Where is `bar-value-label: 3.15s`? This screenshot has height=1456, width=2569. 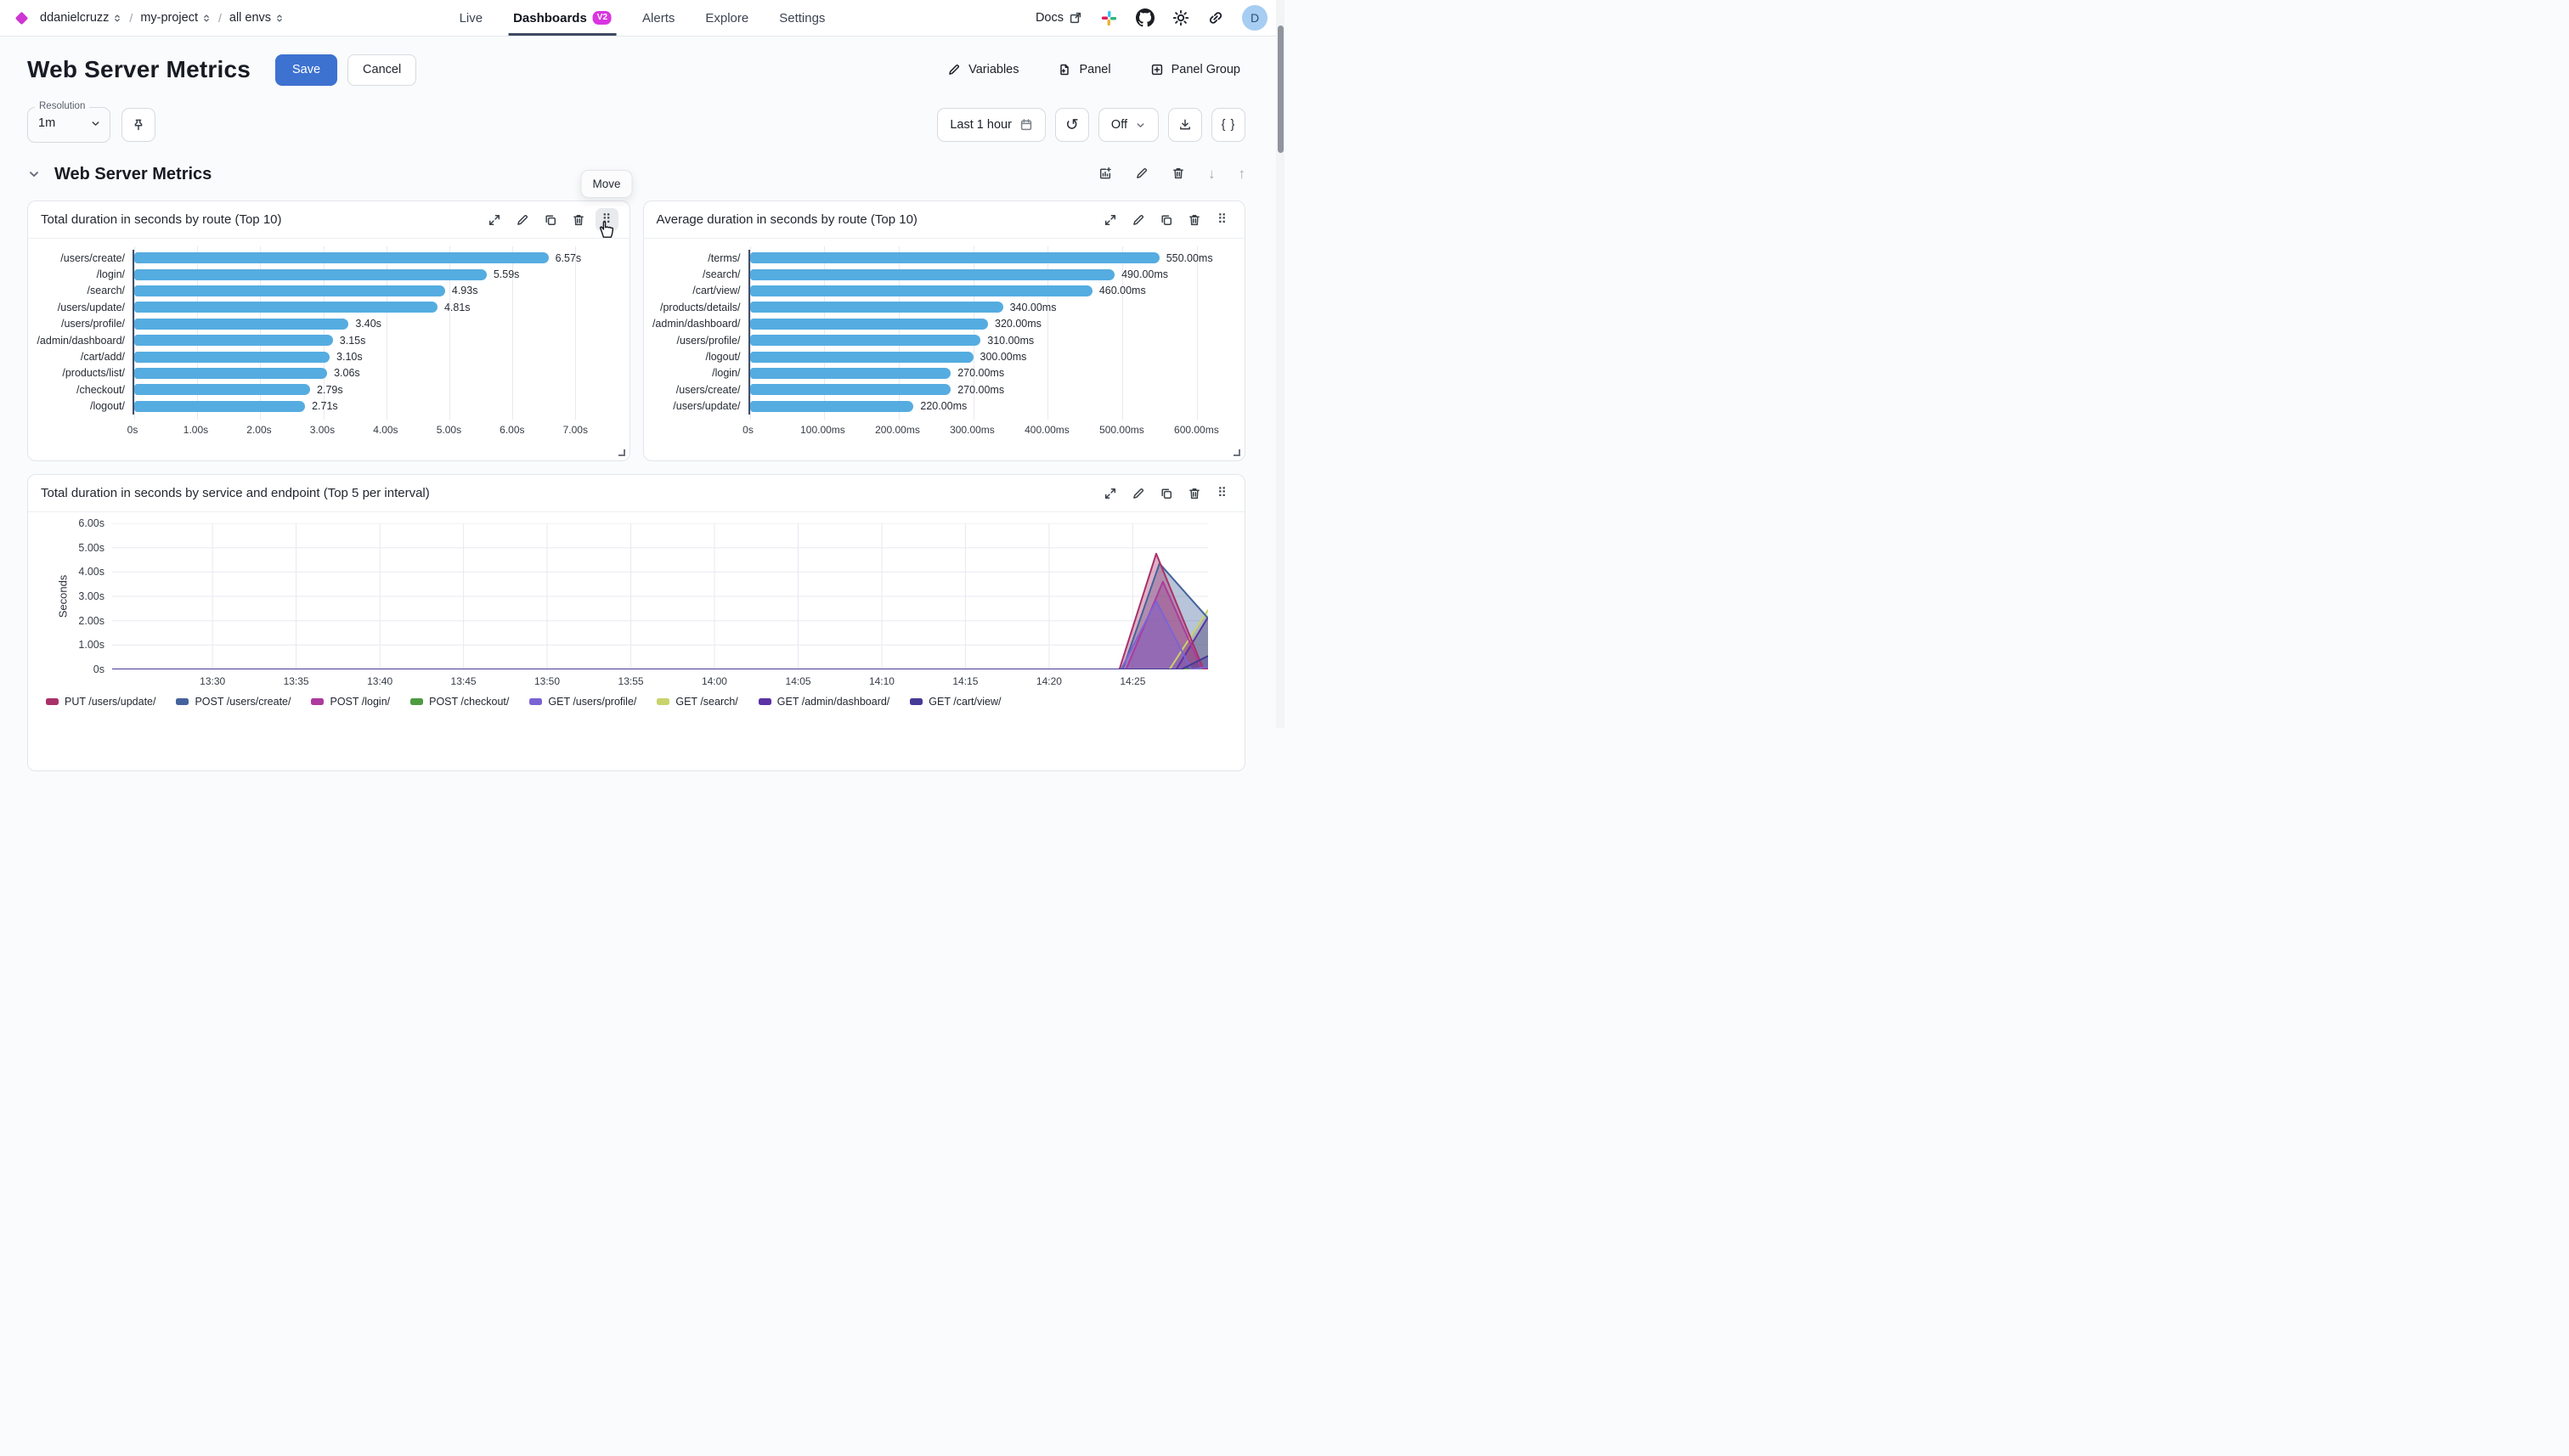 bar-value-label: 3.15s is located at coordinates (353, 340).